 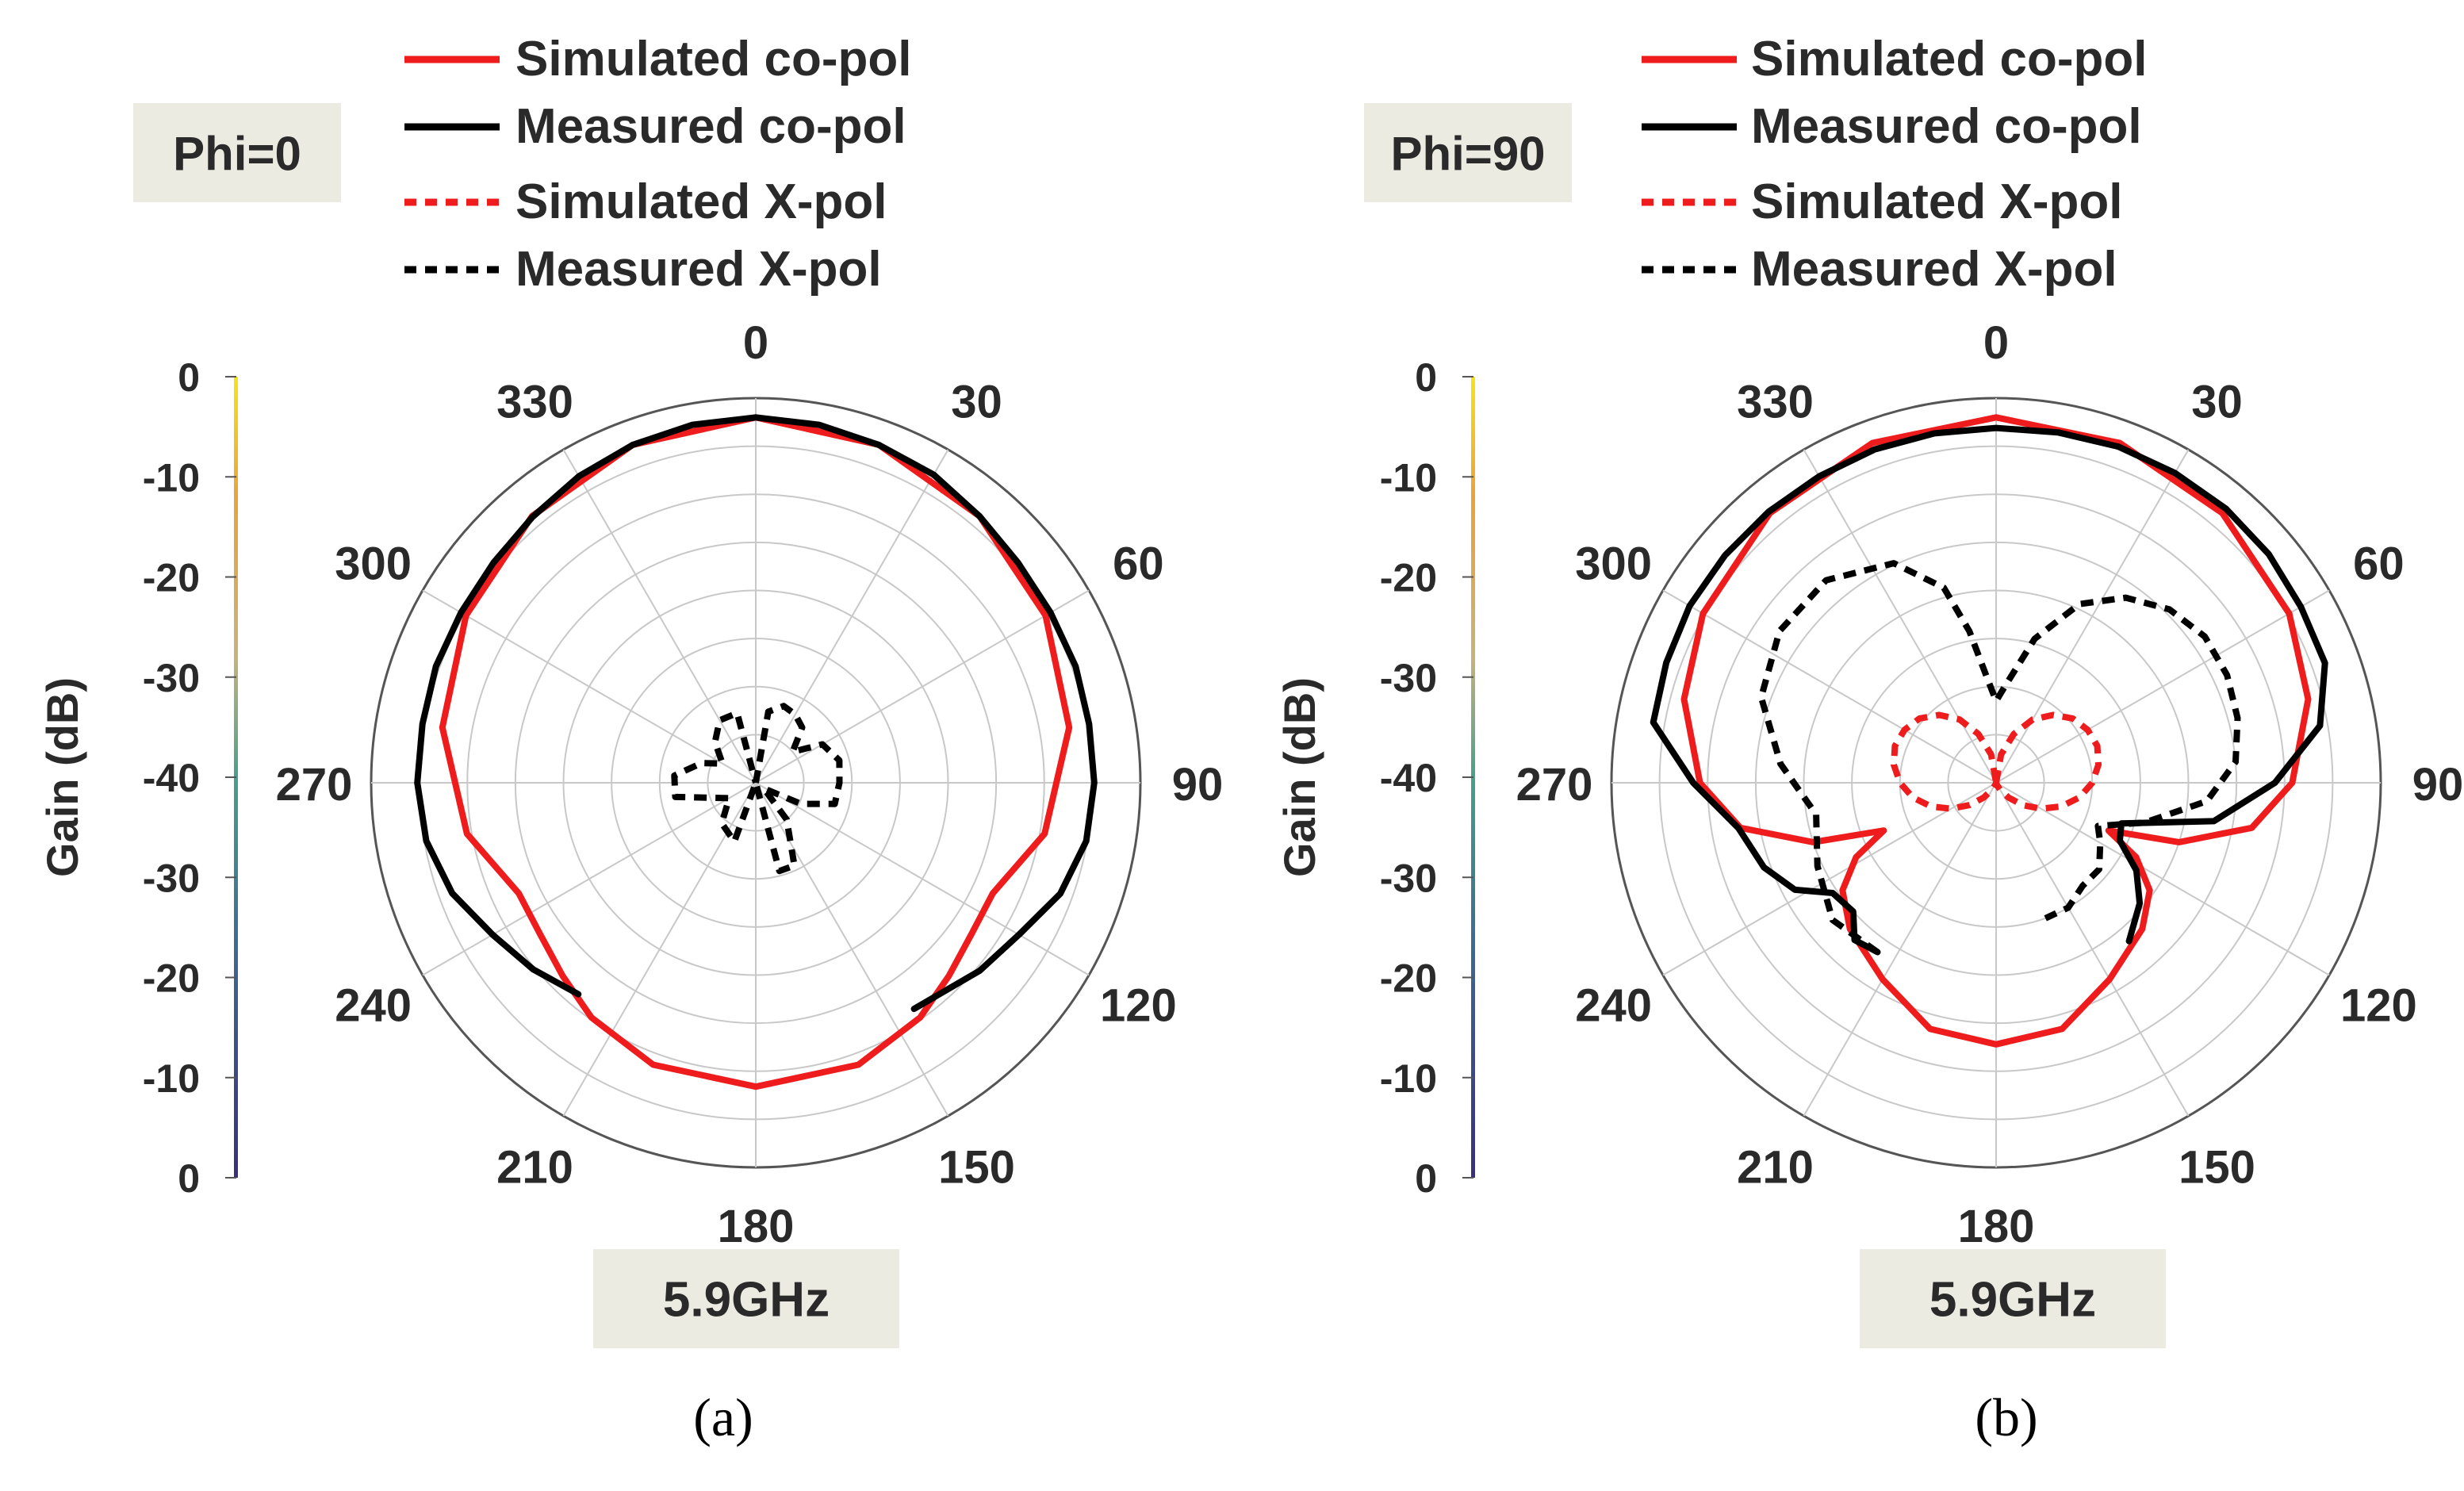 I want to click on series-simulated-co-pol, so click(x=756, y=752).